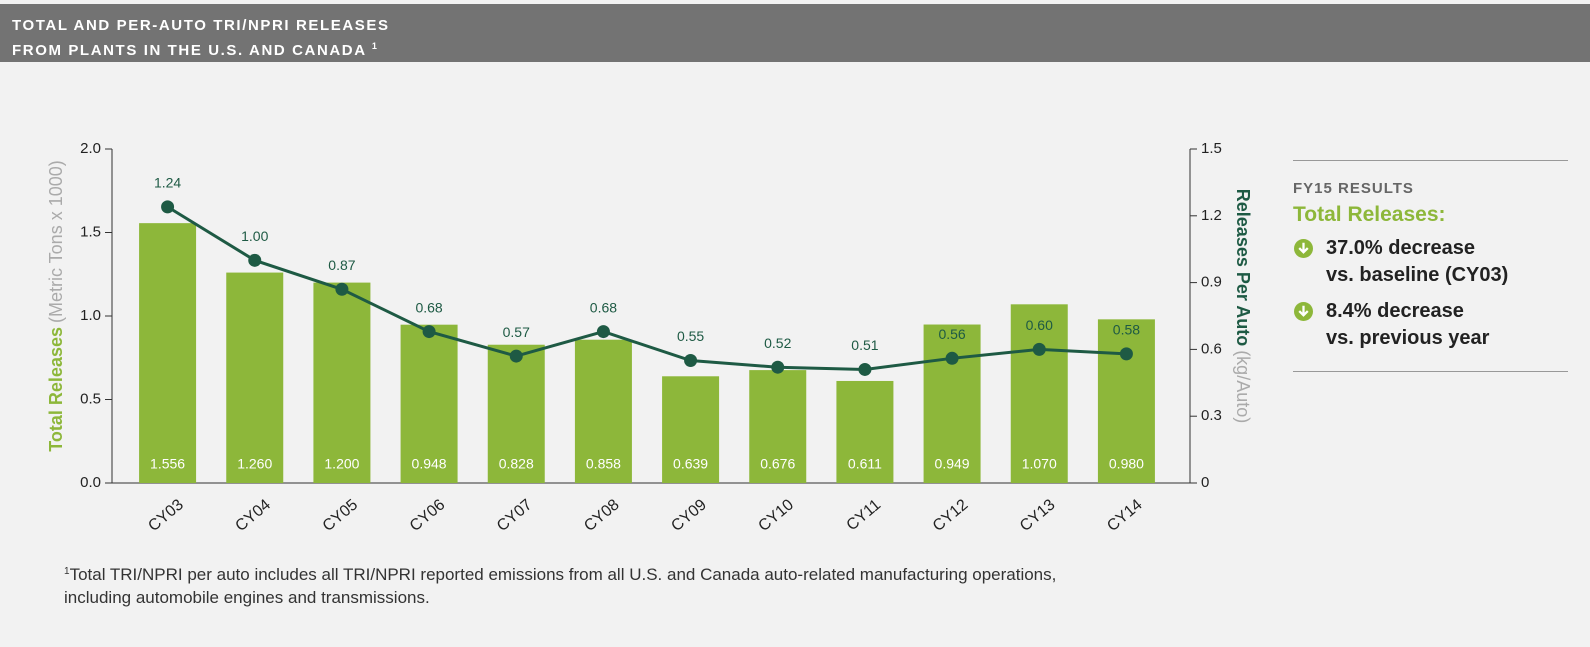  Describe the element at coordinates (689, 515) in the screenshot. I see `x-tick-label: CY09` at that location.